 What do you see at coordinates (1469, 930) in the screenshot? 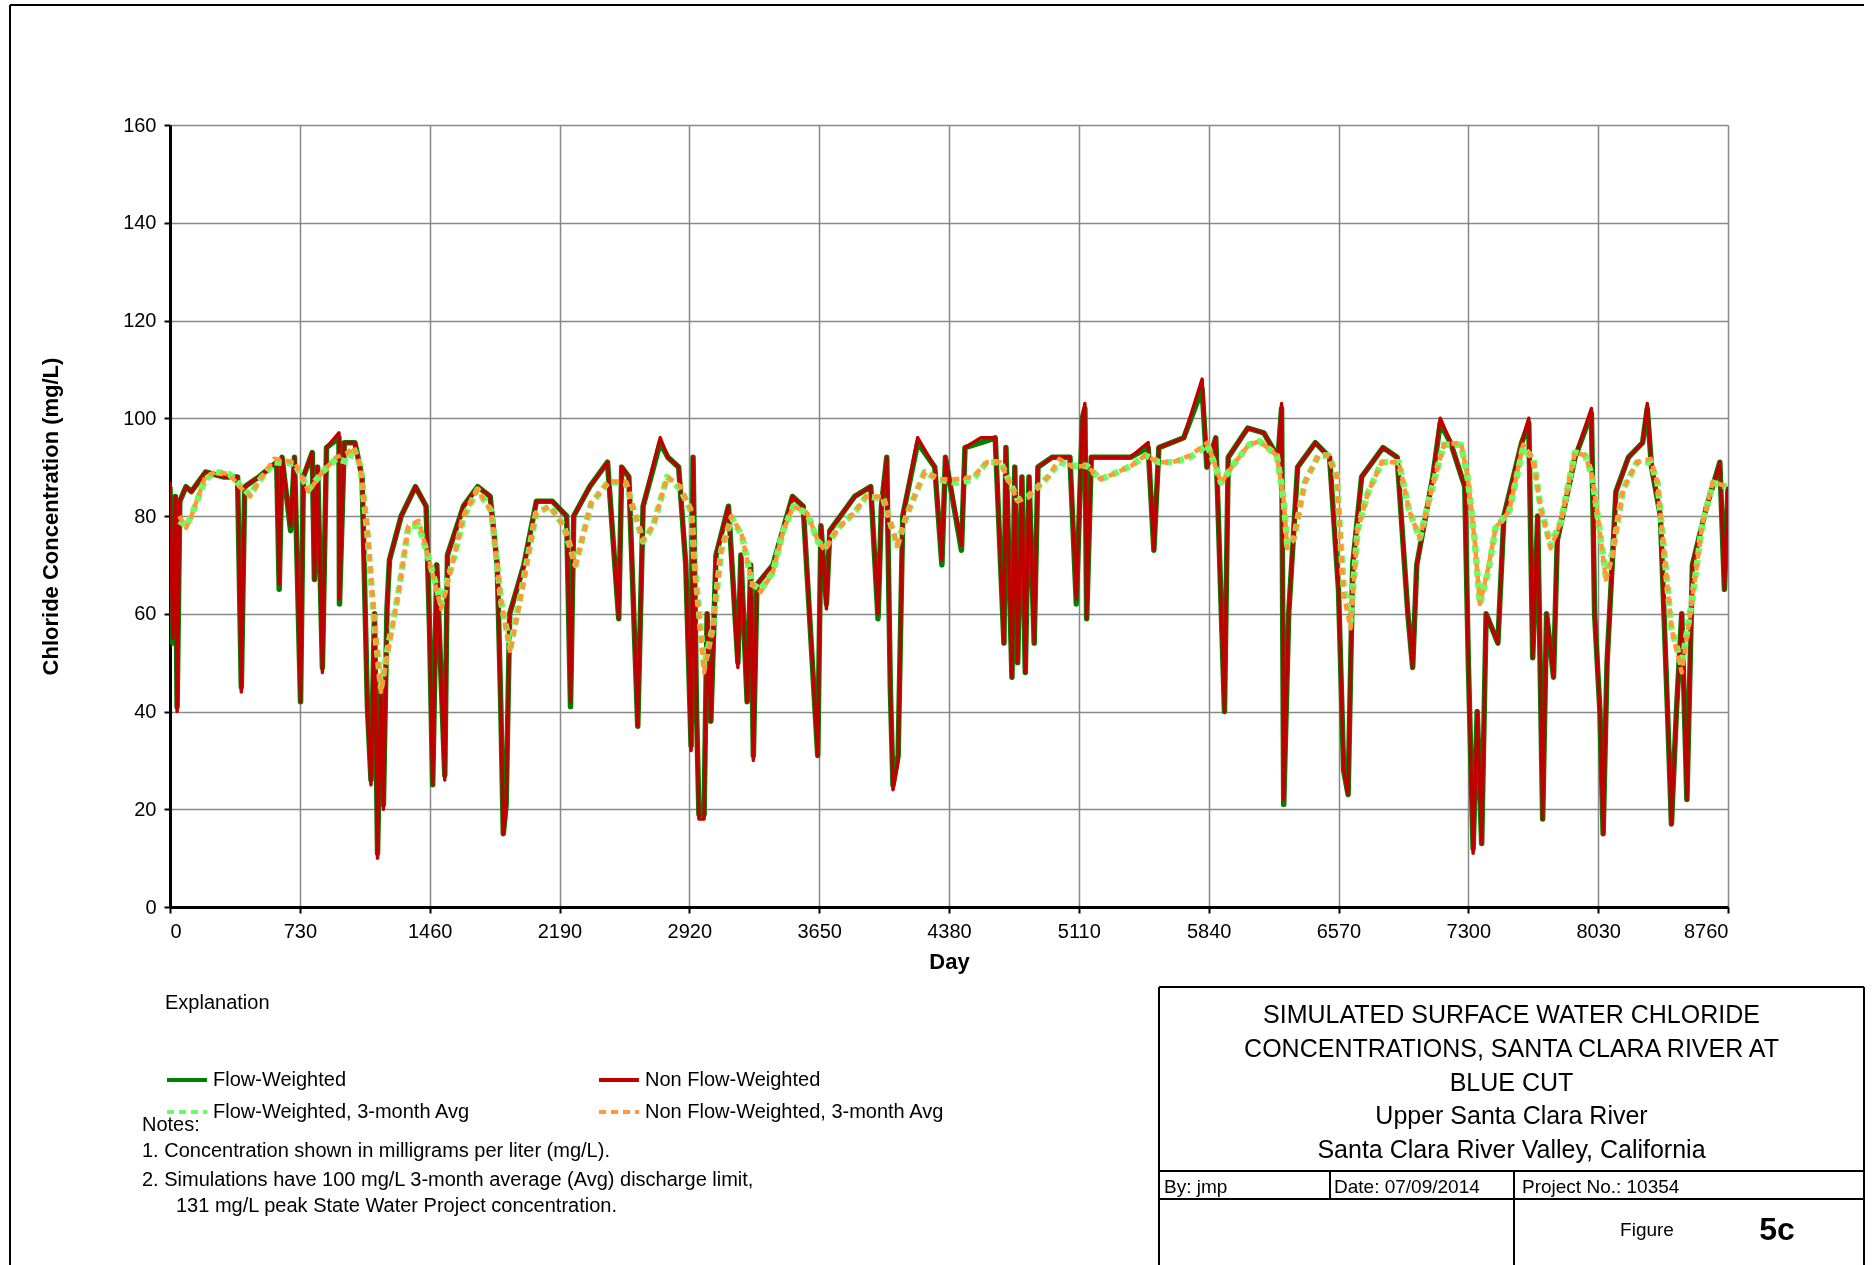
I see `x-tick-label: 7300` at bounding box center [1469, 930].